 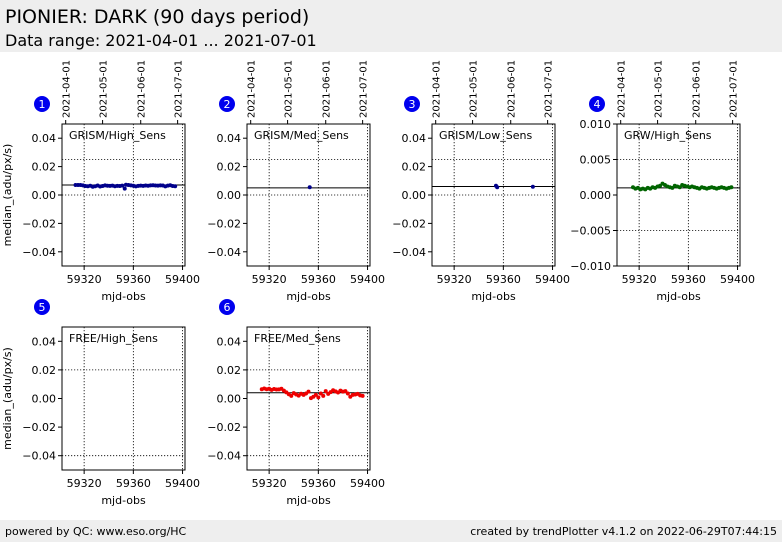 What do you see at coordinates (113, 338) in the screenshot?
I see `panel-title: FREE/High_Sens` at bounding box center [113, 338].